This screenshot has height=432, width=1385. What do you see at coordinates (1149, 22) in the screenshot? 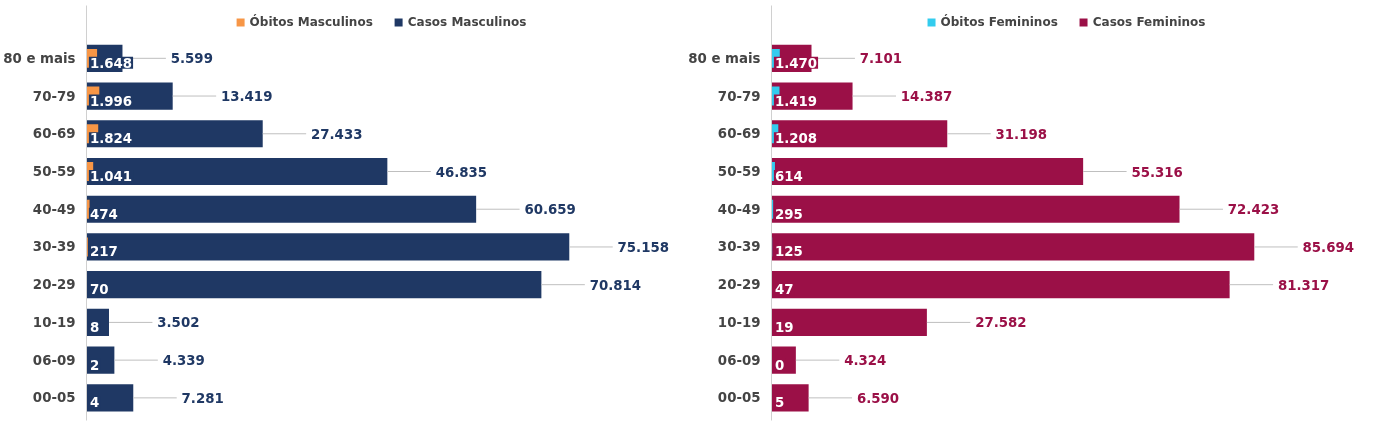
I see `legend-label: Casos Femininos` at bounding box center [1149, 22].